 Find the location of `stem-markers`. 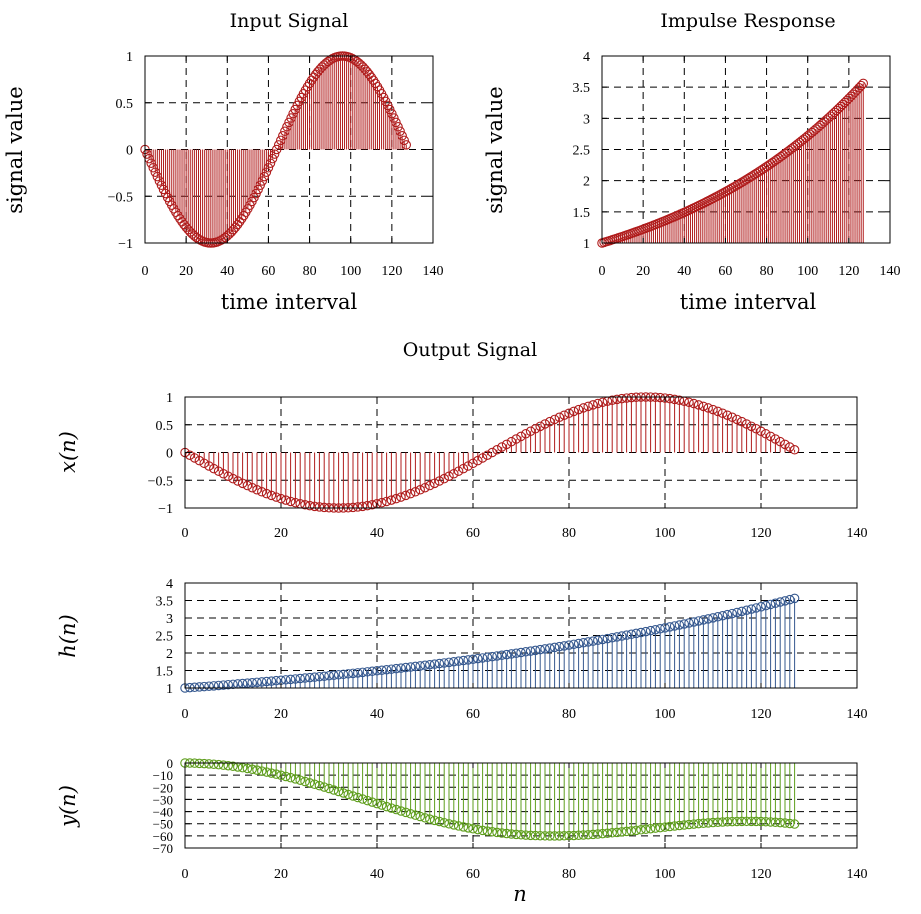

stem-markers is located at coordinates (276, 149).